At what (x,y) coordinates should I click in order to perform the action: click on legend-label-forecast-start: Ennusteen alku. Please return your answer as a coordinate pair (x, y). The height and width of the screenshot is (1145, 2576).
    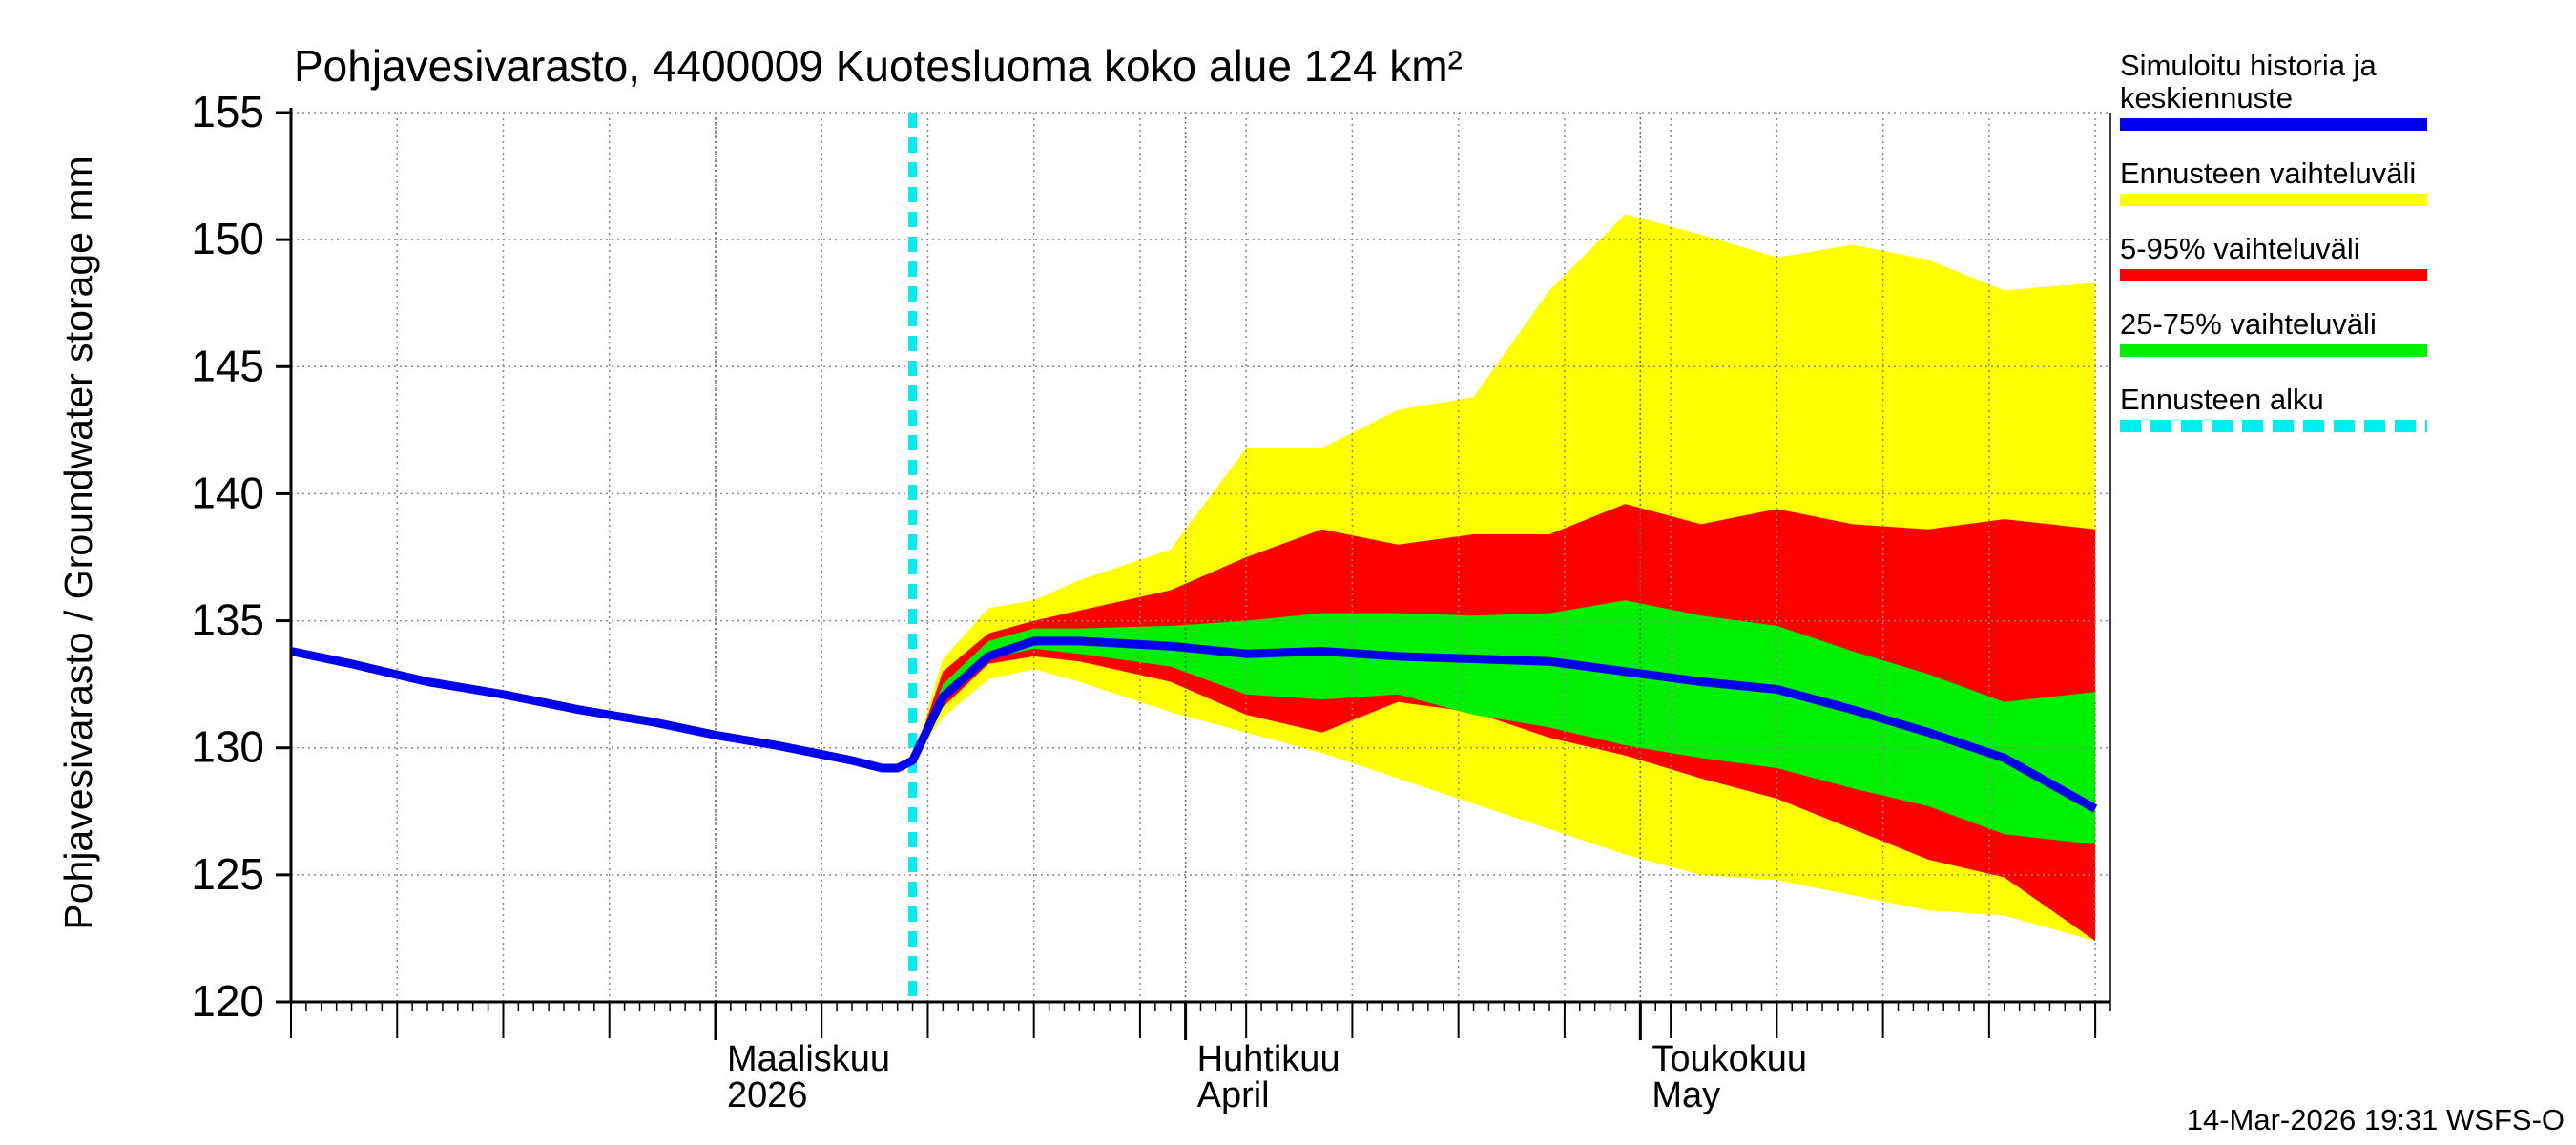
    Looking at the image, I should click on (2222, 400).